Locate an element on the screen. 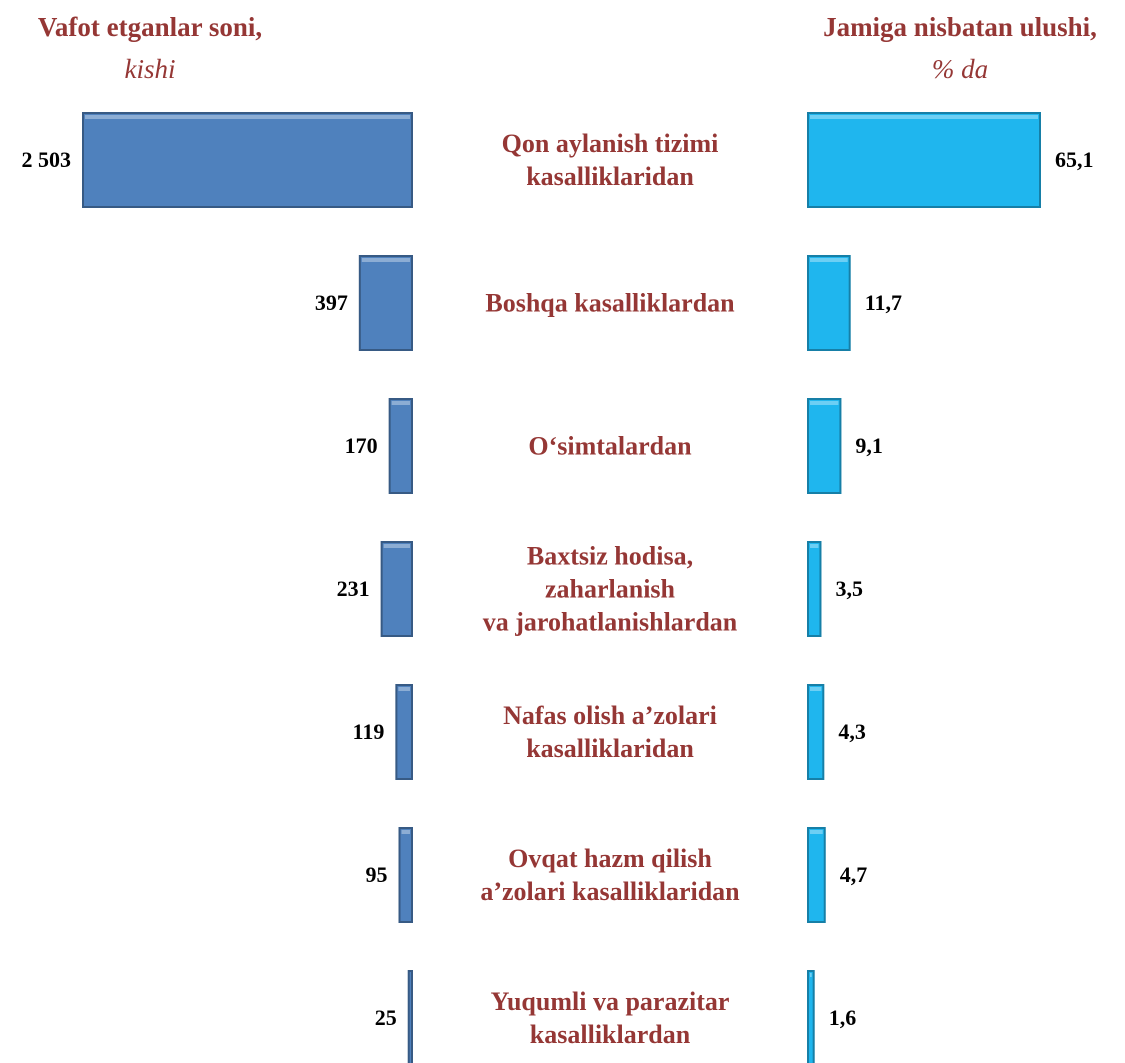 The image size is (1125, 1063). value-label: 4,3 is located at coordinates (852, 731).